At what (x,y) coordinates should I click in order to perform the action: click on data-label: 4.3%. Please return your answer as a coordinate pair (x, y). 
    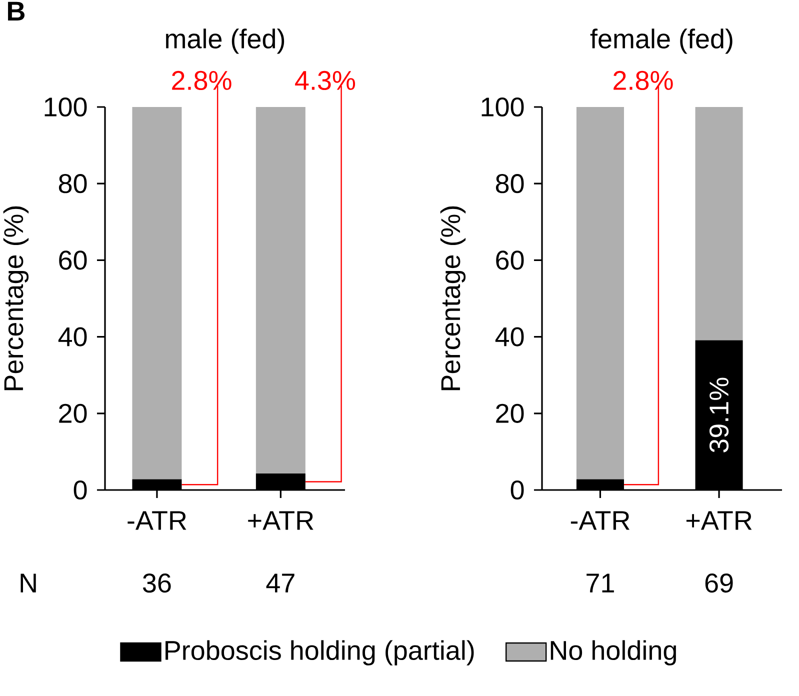
    Looking at the image, I should click on (325, 80).